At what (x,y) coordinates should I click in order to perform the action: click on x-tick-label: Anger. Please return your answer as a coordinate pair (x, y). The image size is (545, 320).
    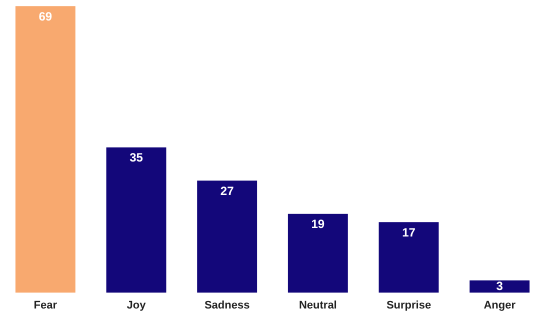
    Looking at the image, I should click on (500, 305).